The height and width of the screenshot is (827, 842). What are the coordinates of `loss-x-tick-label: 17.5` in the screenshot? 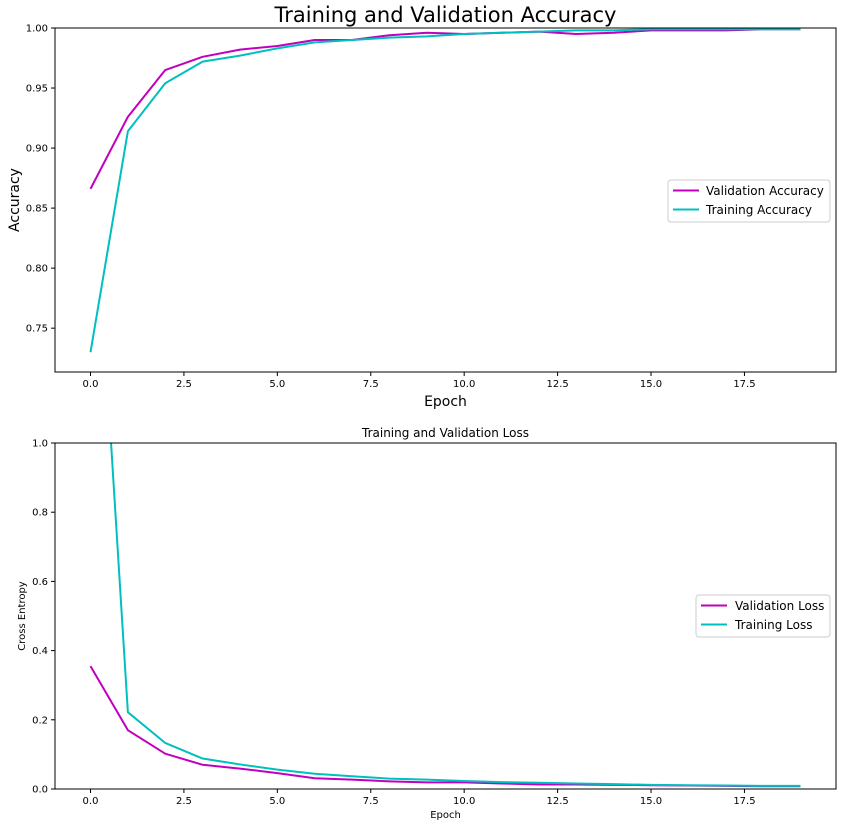 It's located at (744, 801).